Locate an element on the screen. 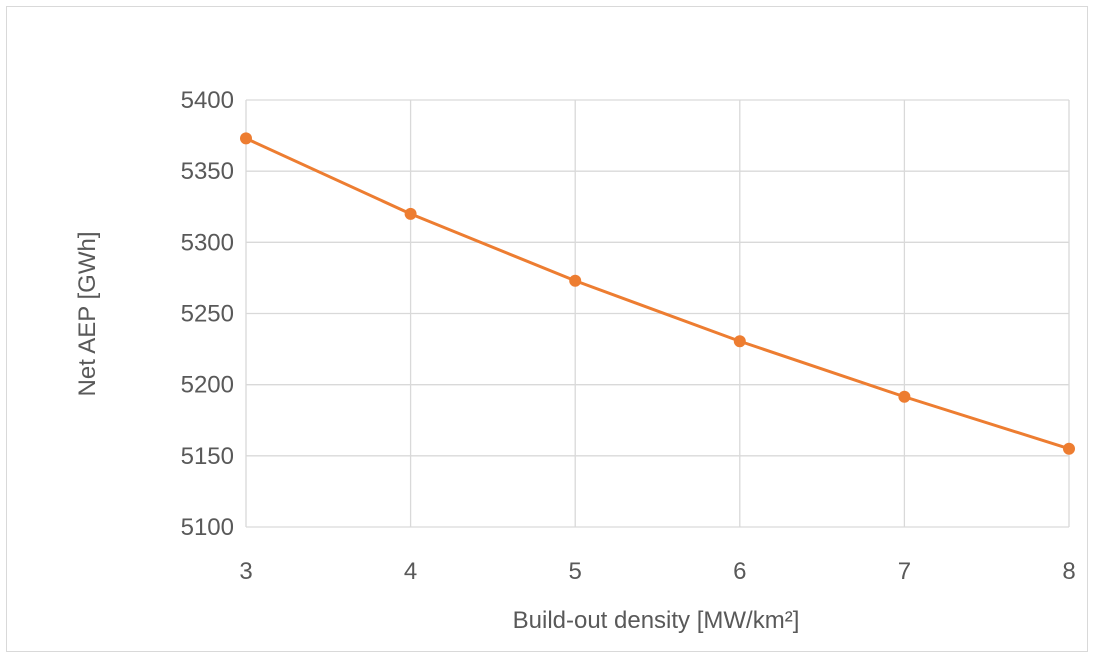  x-tick-label: 3 is located at coordinates (245, 571).